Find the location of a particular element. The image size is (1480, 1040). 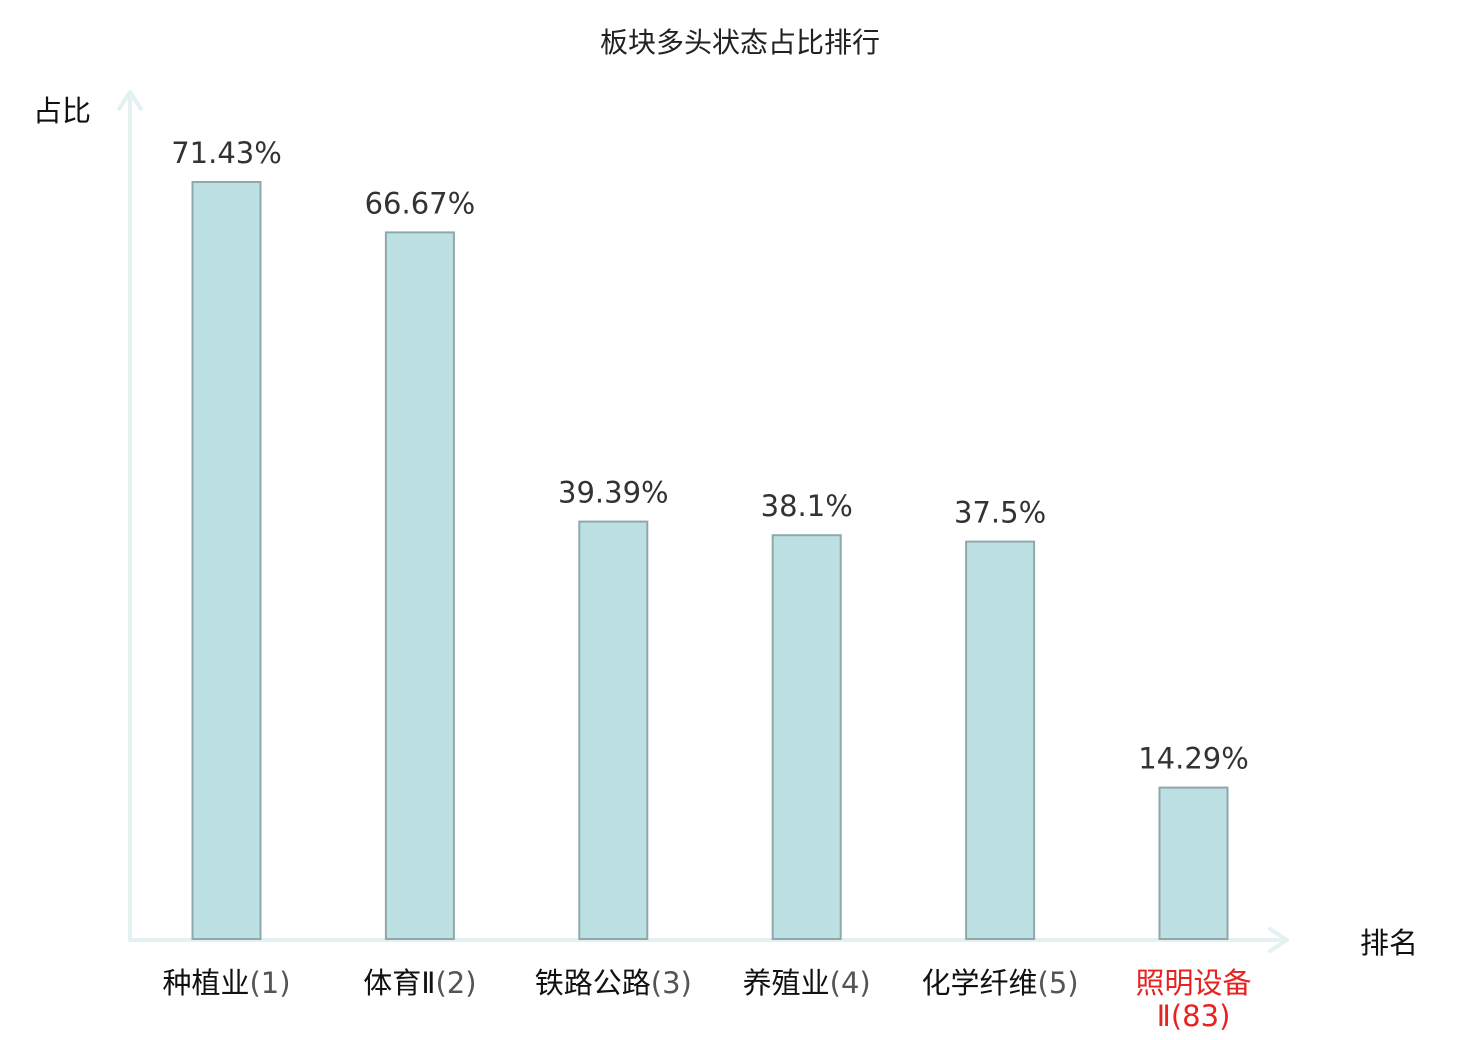

category-name: 养殖业 is located at coordinates (786, 983).